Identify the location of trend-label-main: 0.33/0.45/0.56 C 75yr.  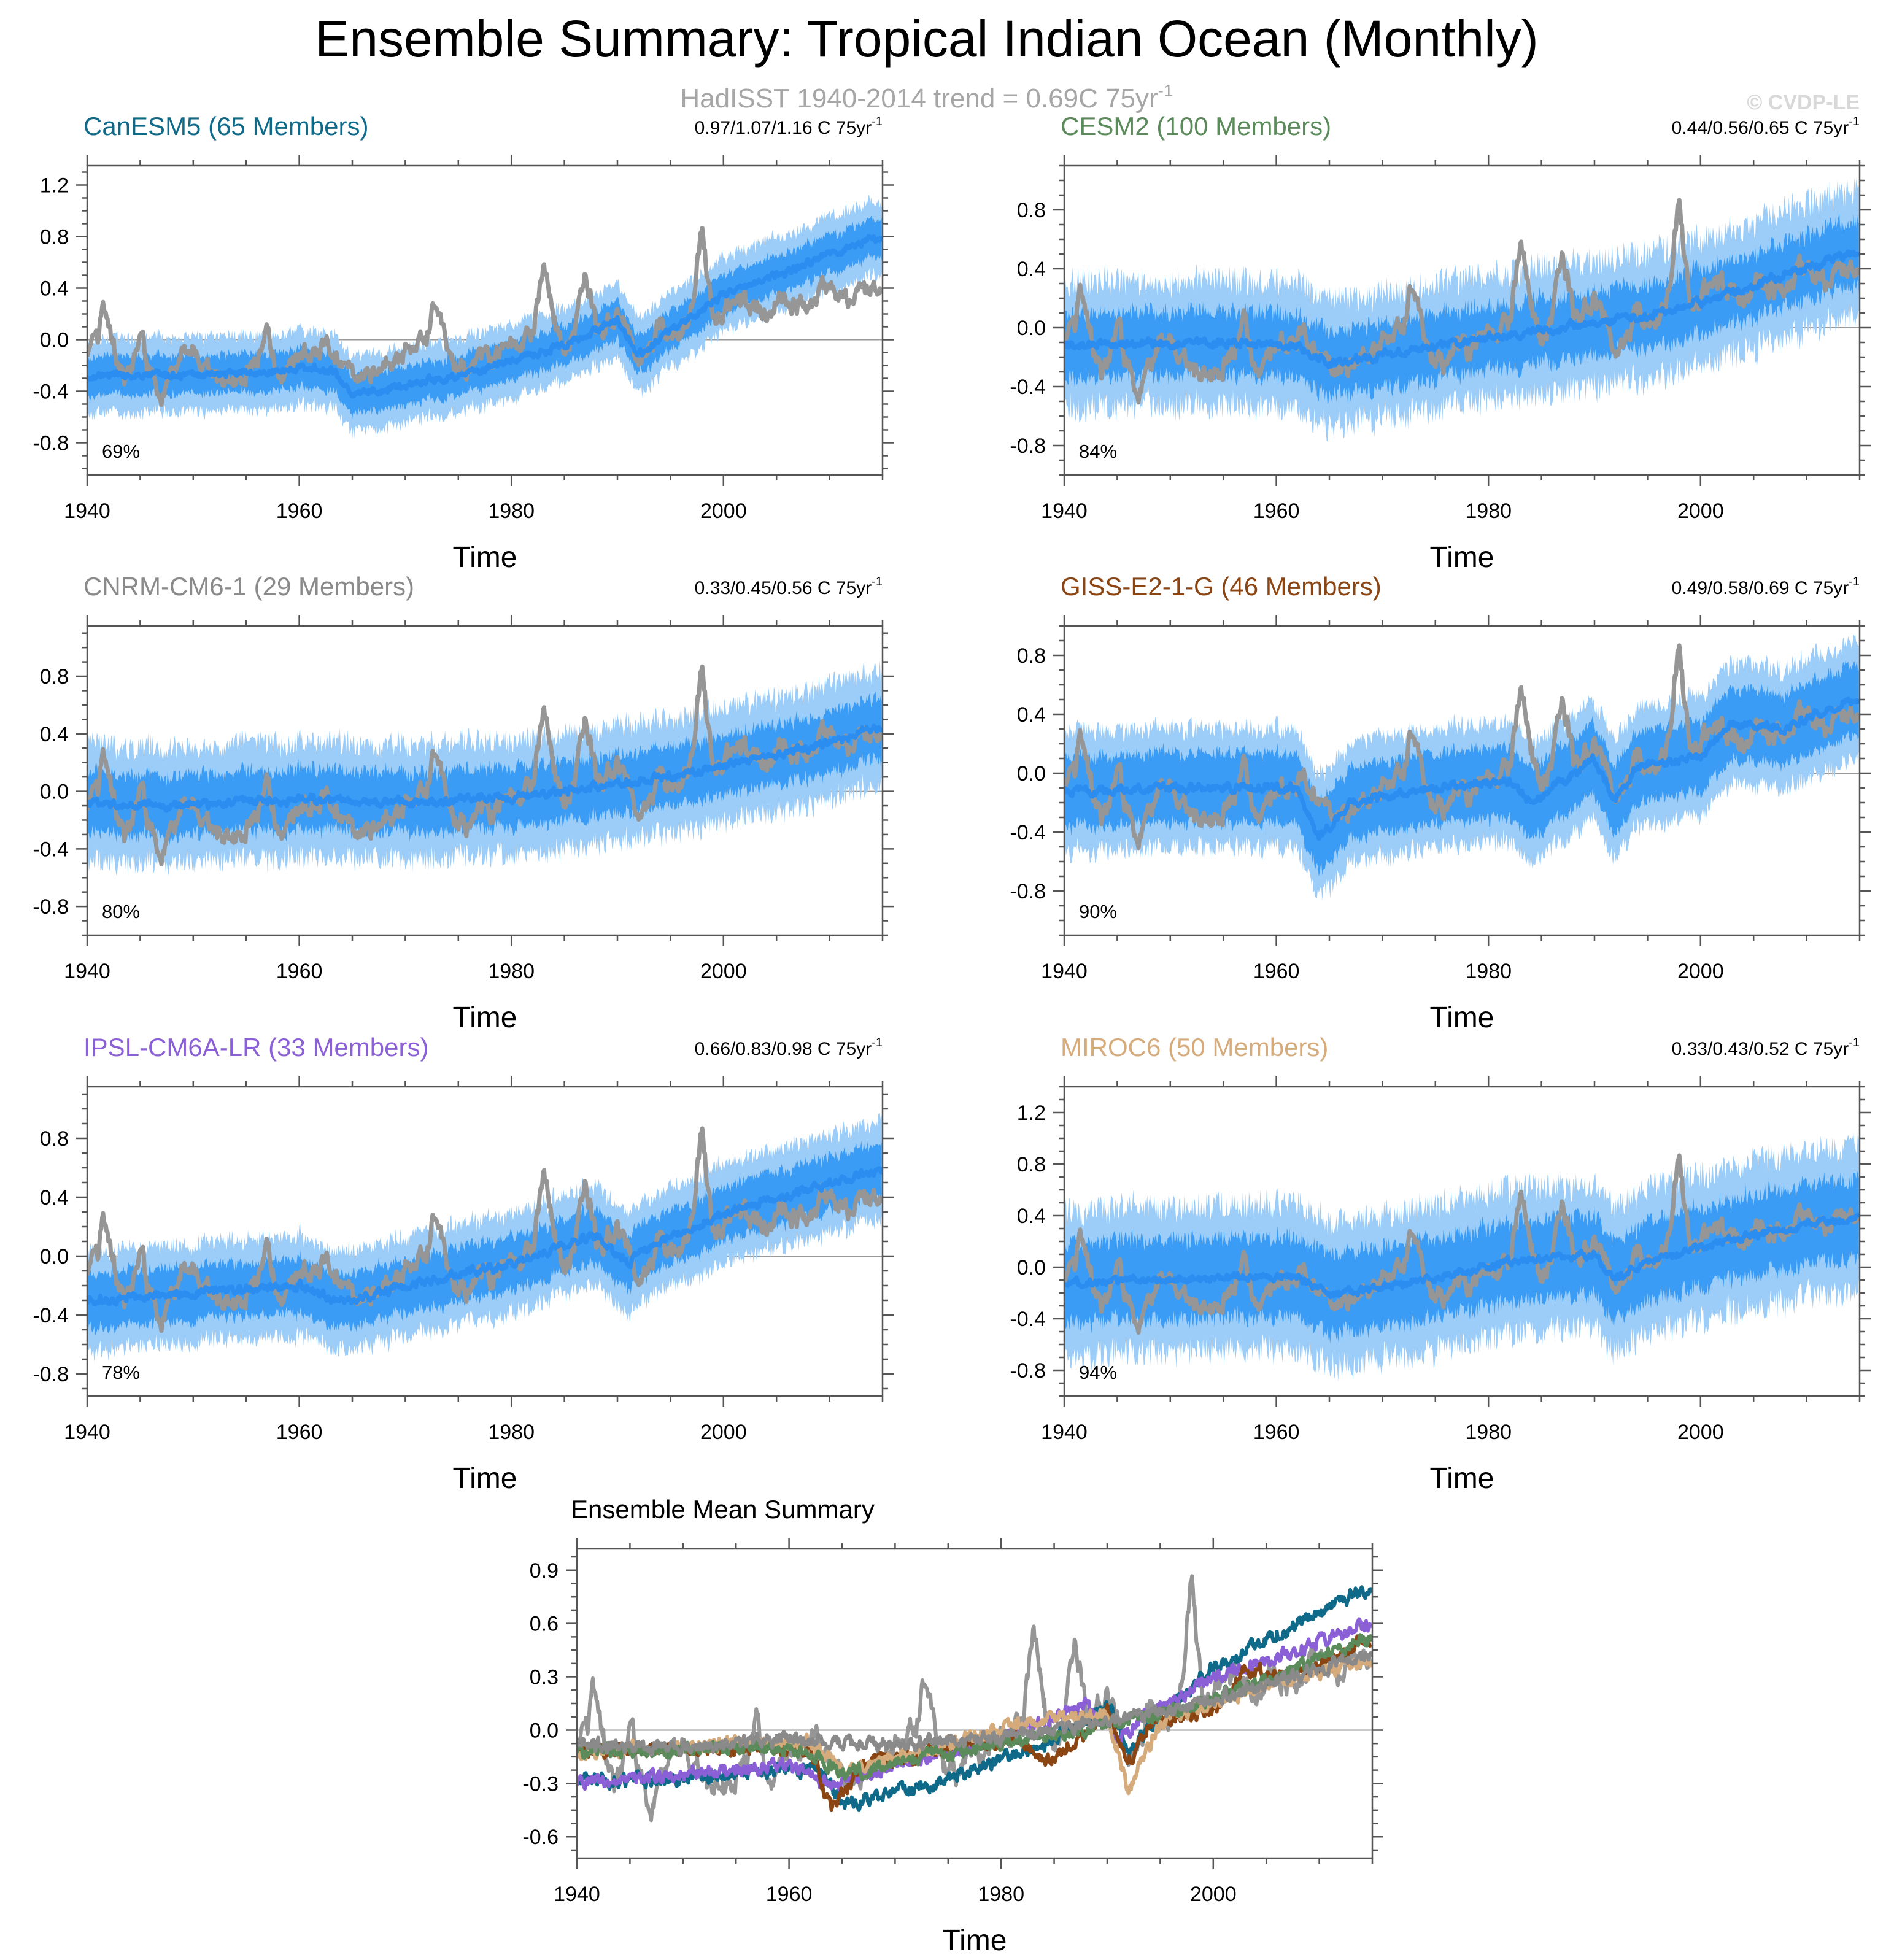
(783, 588).